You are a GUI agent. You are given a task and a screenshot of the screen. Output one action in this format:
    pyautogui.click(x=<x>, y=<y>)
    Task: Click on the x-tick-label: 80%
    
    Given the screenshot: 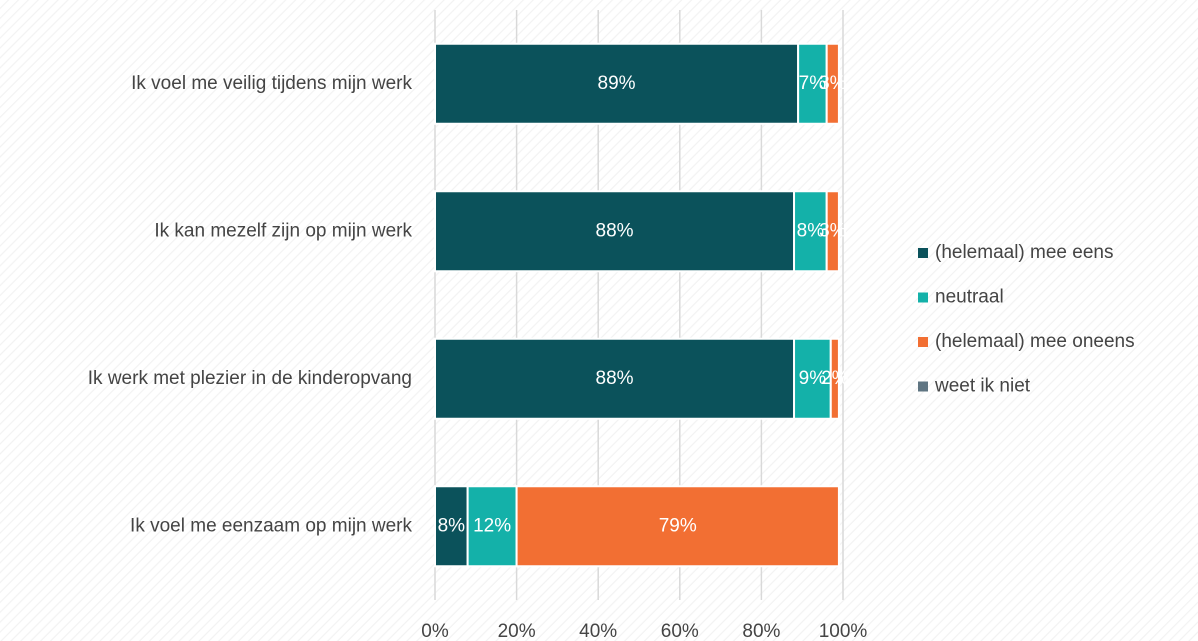 What is the action you would take?
    pyautogui.click(x=761, y=631)
    